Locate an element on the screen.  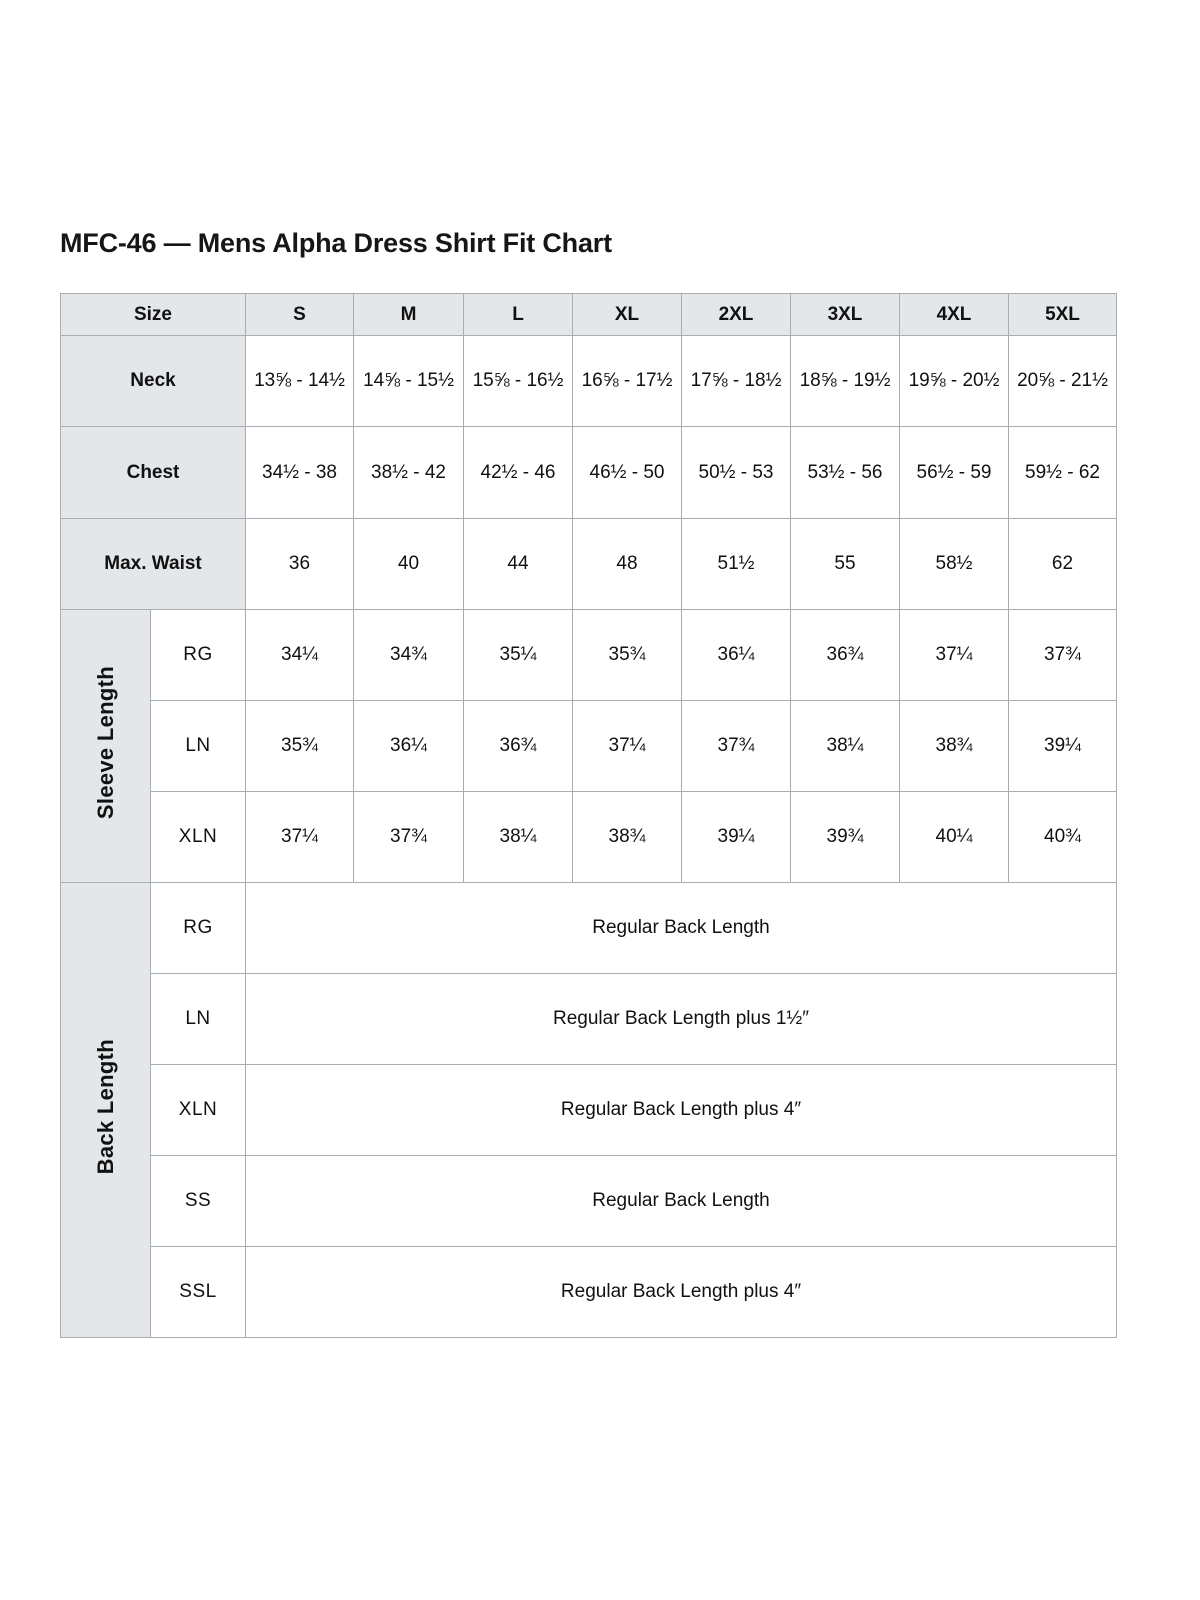
header-cell-5xl: 5XL is located at coordinates (1062, 314).